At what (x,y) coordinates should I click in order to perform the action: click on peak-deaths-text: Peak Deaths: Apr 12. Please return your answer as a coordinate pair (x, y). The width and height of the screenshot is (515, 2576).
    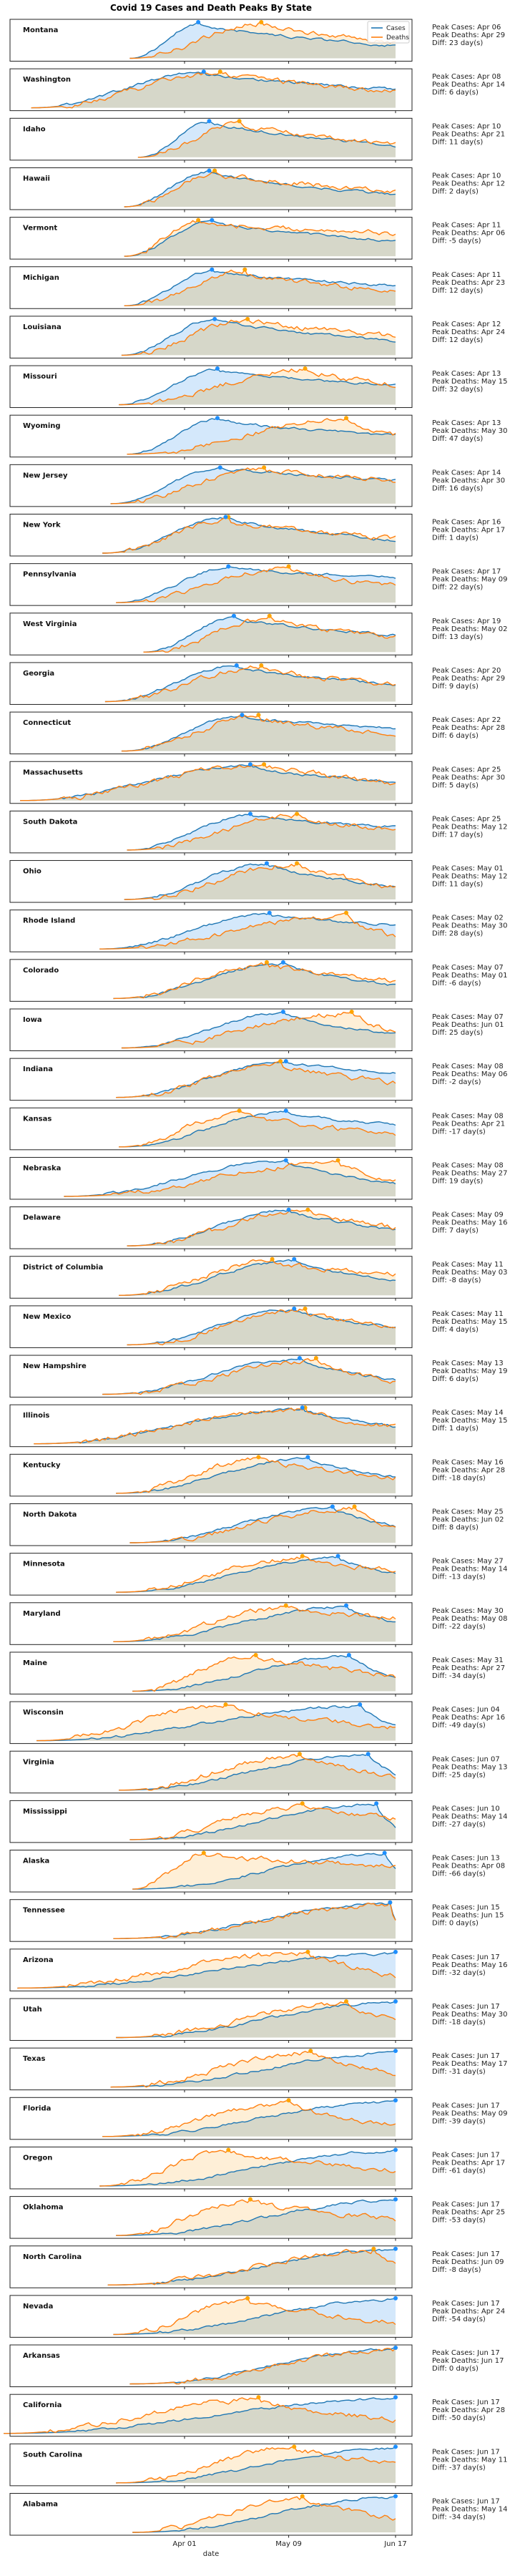
    Looking at the image, I should click on (469, 183).